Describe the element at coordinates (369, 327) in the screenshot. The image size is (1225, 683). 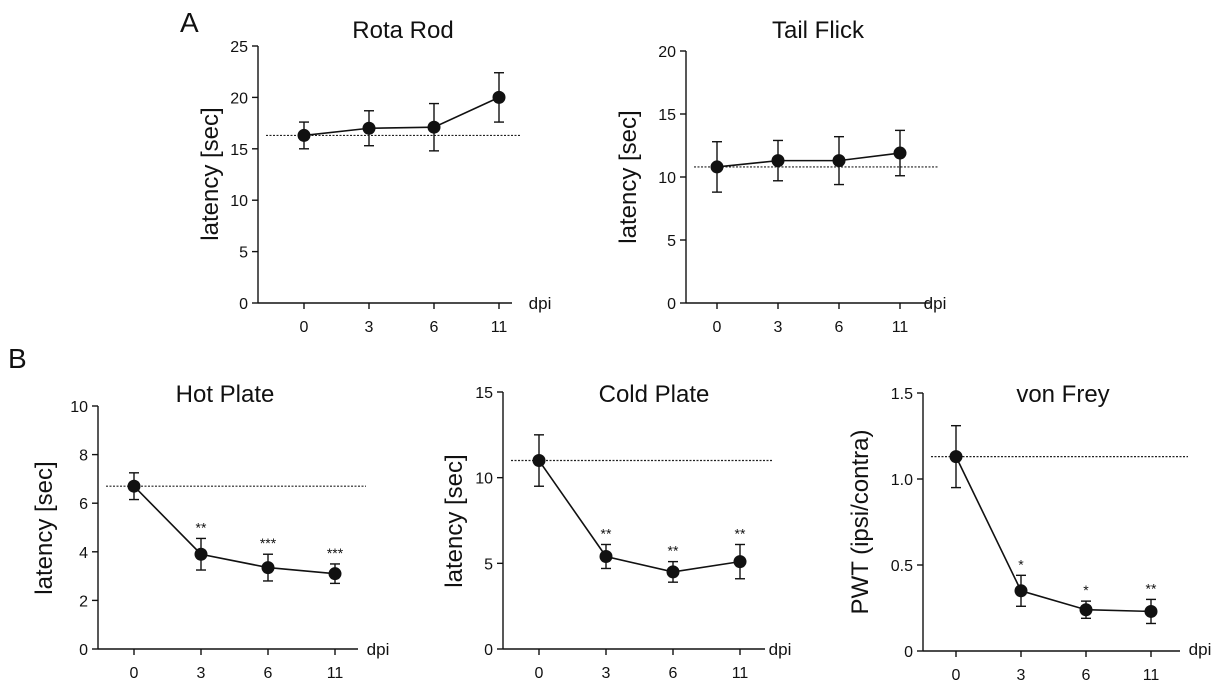
I see `rota-rod-x-tick-label: 3` at that location.